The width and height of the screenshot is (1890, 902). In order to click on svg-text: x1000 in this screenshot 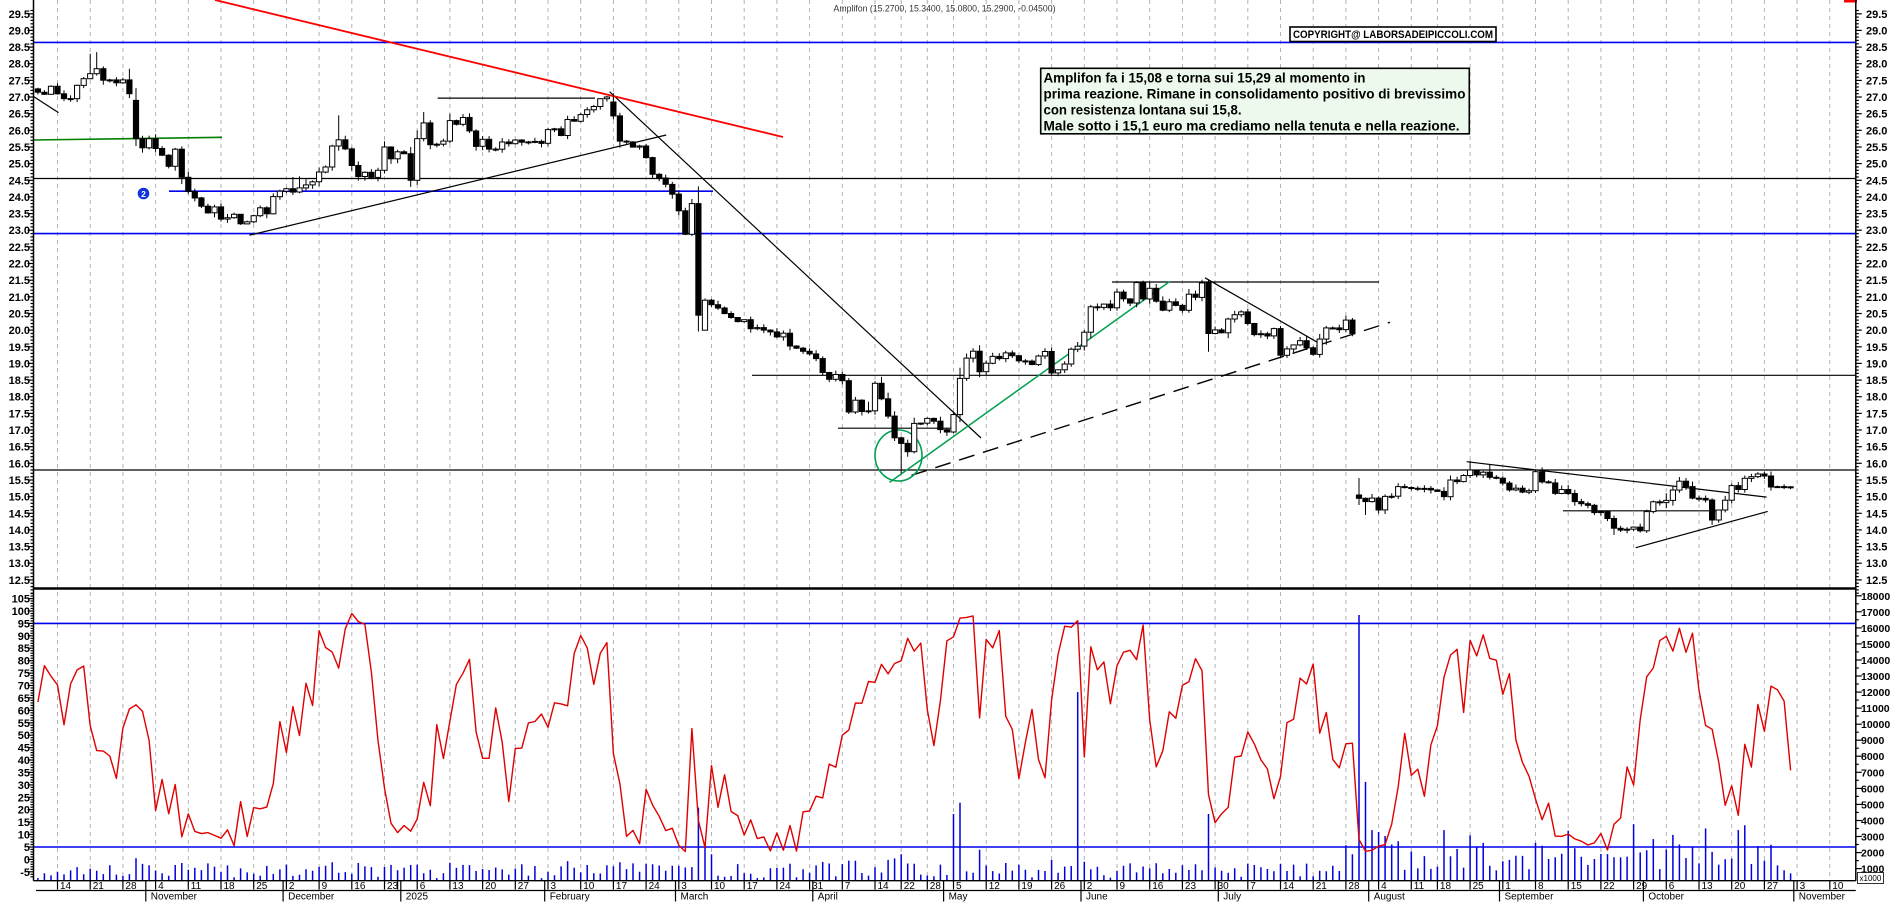, I will do `click(1871, 878)`.